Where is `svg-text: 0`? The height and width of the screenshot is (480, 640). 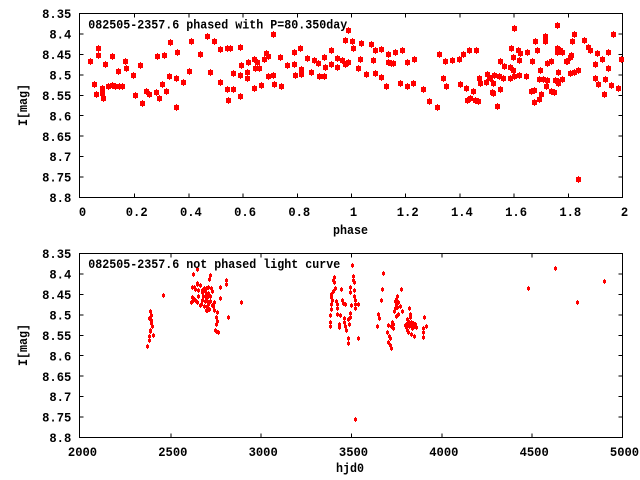
svg-text: 0 is located at coordinates (82, 212).